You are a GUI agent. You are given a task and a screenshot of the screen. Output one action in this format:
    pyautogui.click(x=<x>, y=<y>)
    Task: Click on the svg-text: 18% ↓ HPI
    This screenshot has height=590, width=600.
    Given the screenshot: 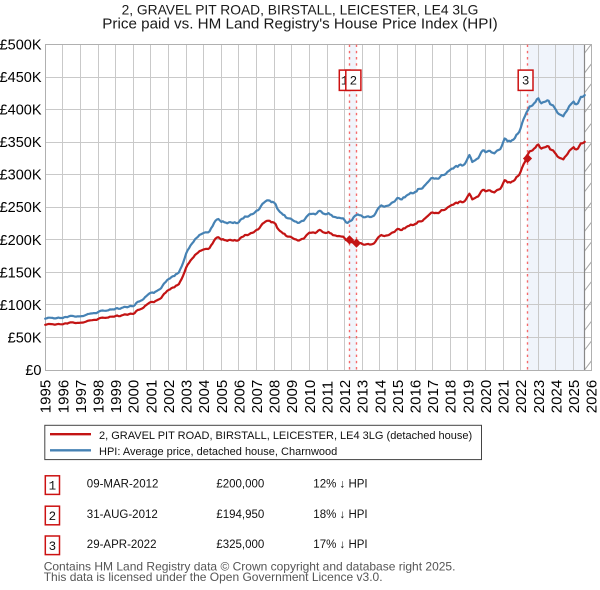 What is the action you would take?
    pyautogui.click(x=340, y=515)
    